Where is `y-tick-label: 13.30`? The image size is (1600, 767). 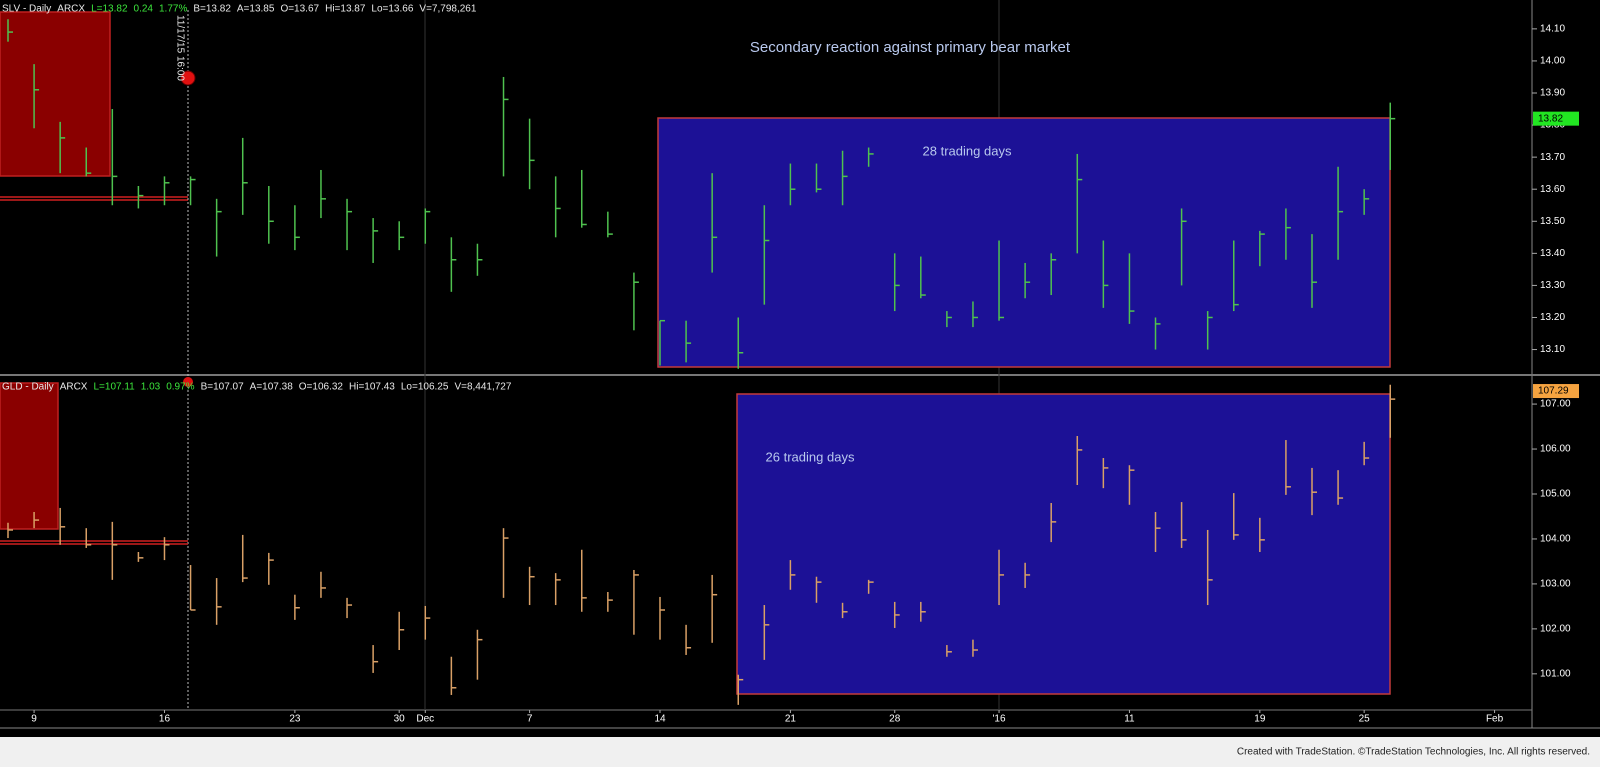
y-tick-label: 13.30 is located at coordinates (1552, 285).